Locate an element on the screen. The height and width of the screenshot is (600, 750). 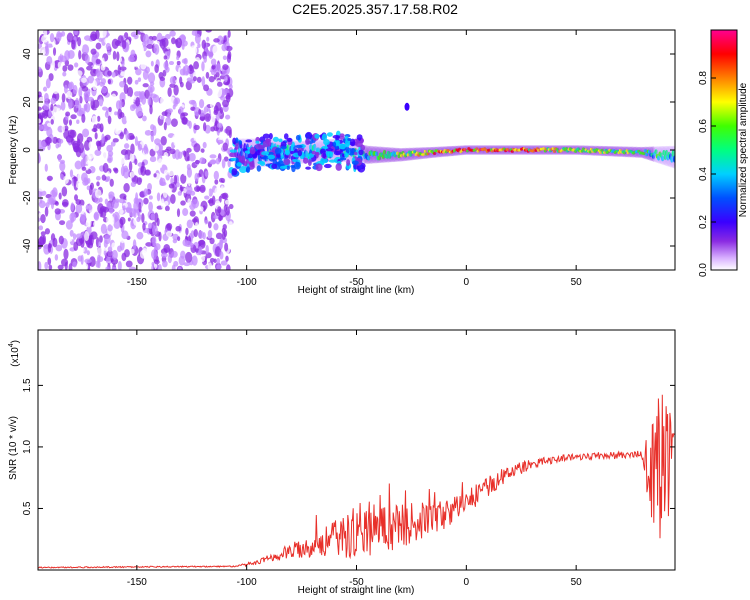
snr-scale-prefix: (x10 is located at coordinates (15, 357).